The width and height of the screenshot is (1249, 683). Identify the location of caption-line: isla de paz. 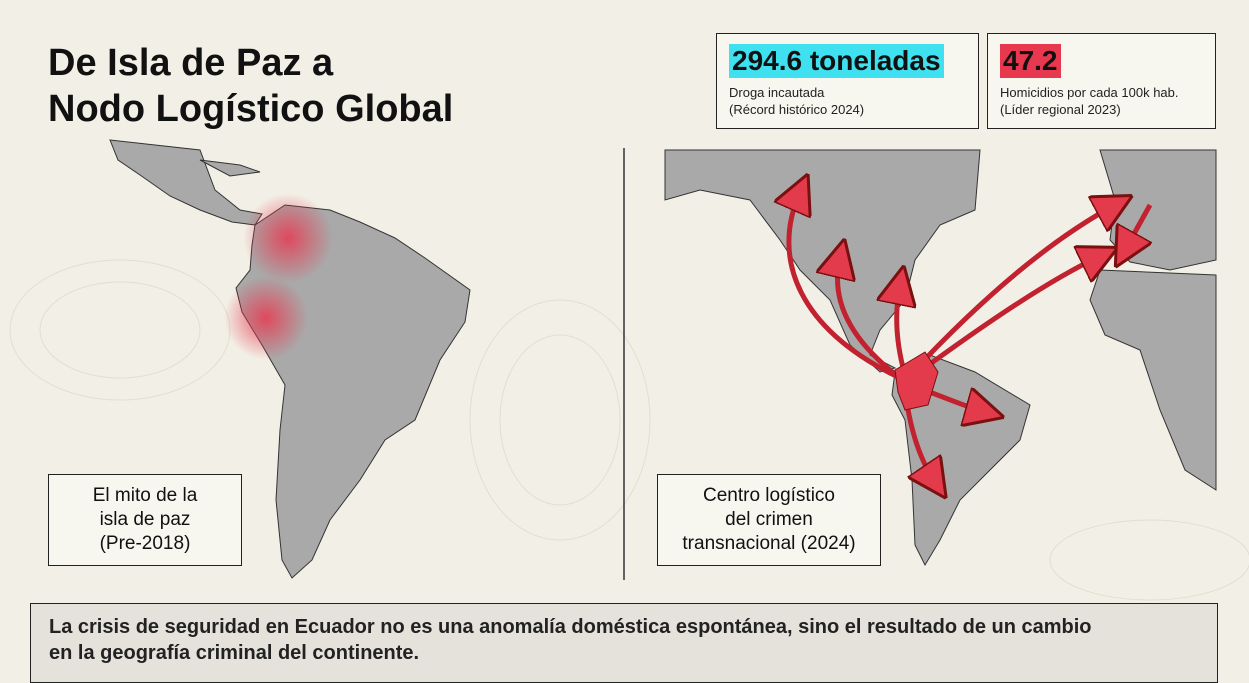
(145, 519).